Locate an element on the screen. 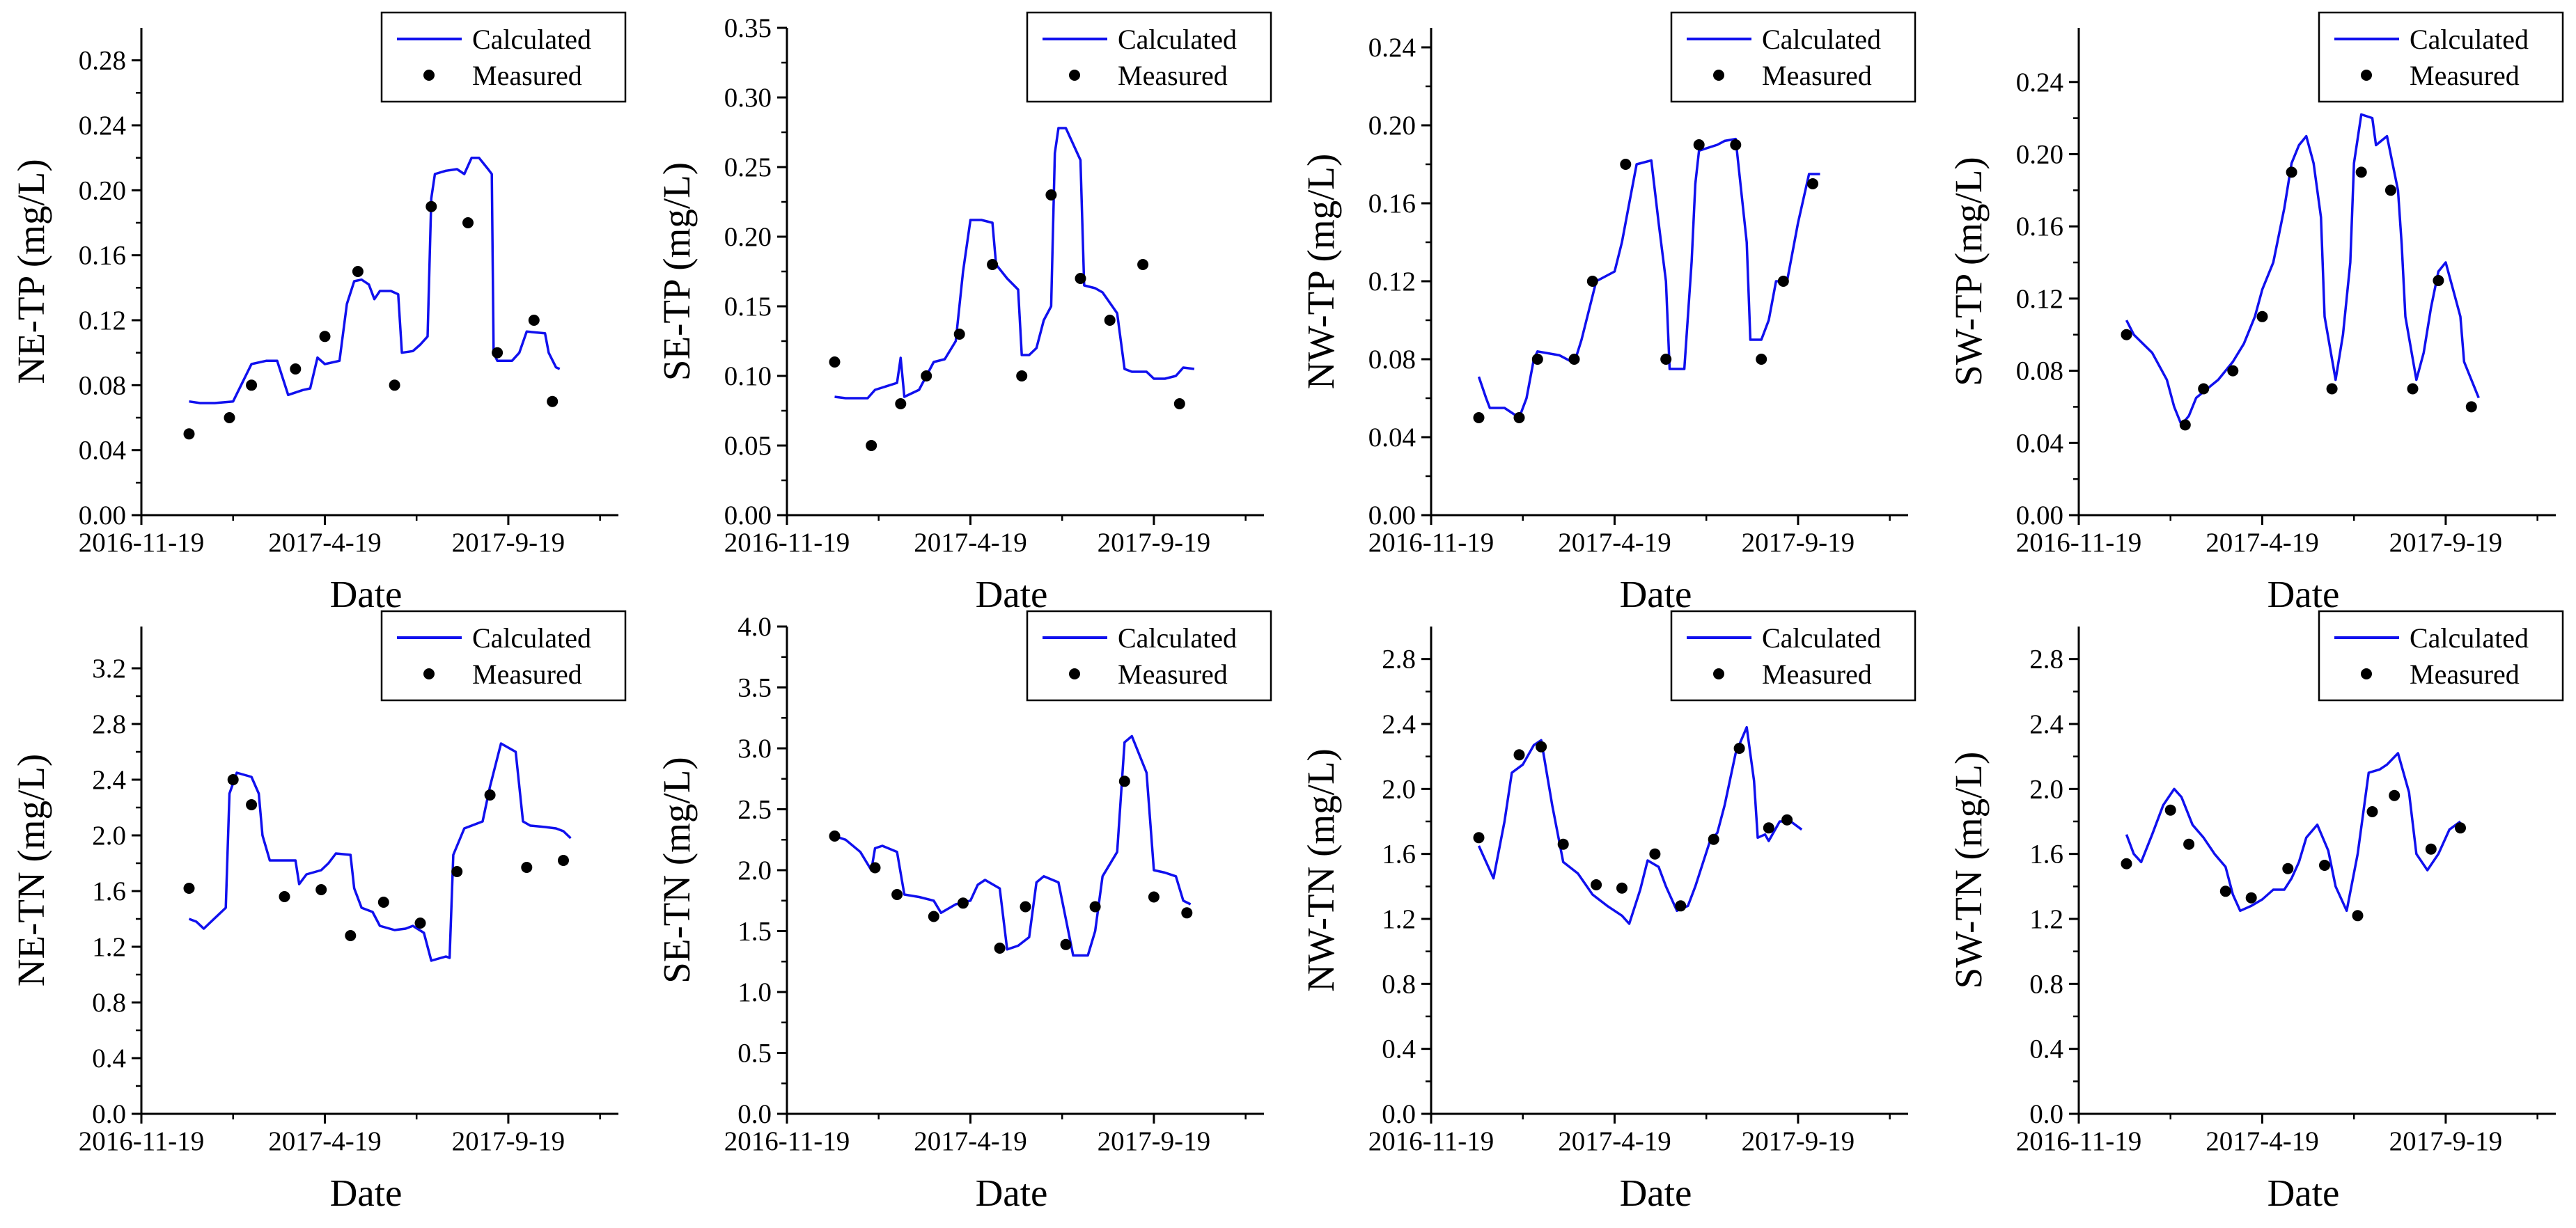  y-axis-label: SE-TN (mg/L) is located at coordinates (676, 870).